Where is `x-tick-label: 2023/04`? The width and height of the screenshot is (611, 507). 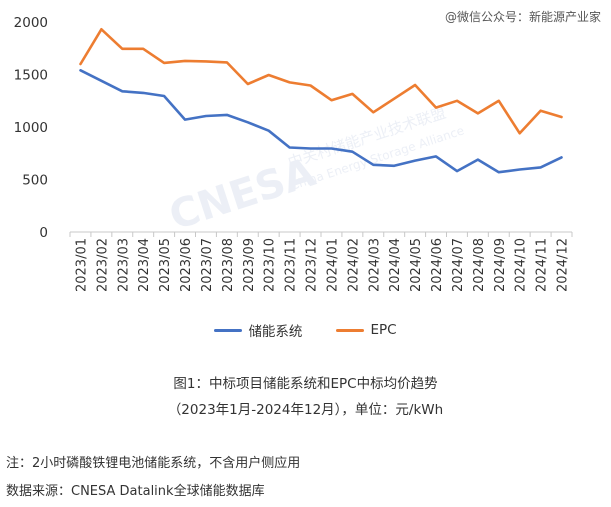 x-tick-label: 2023/04 is located at coordinates (144, 265).